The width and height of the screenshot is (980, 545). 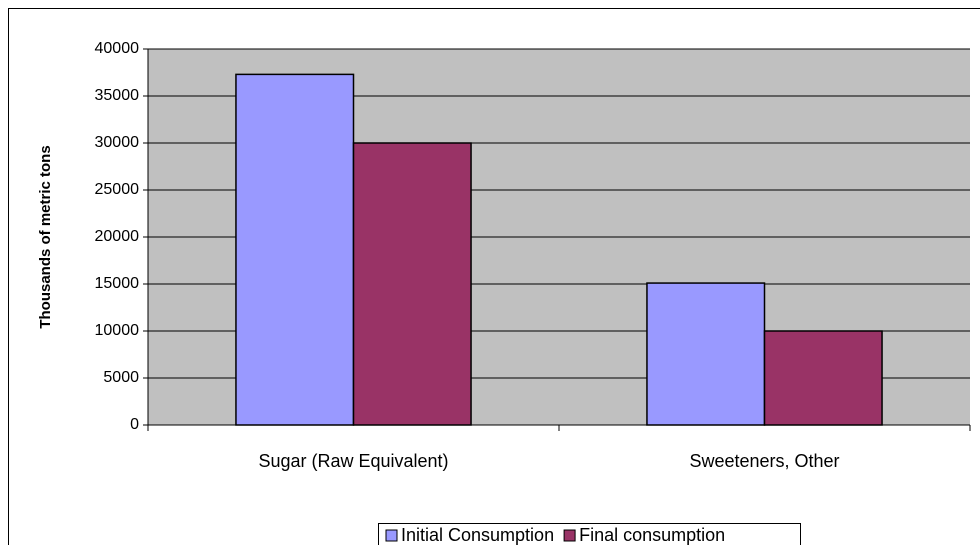 What do you see at coordinates (117, 142) in the screenshot?
I see `y-tick-label: 30000` at bounding box center [117, 142].